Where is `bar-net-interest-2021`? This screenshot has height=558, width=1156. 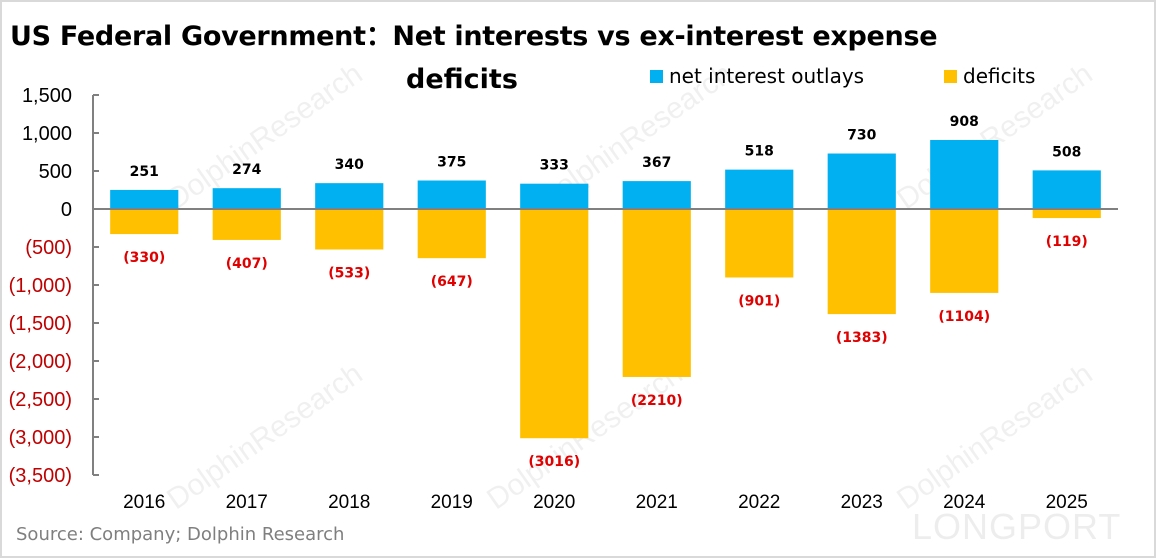 bar-net-interest-2021 is located at coordinates (656, 195).